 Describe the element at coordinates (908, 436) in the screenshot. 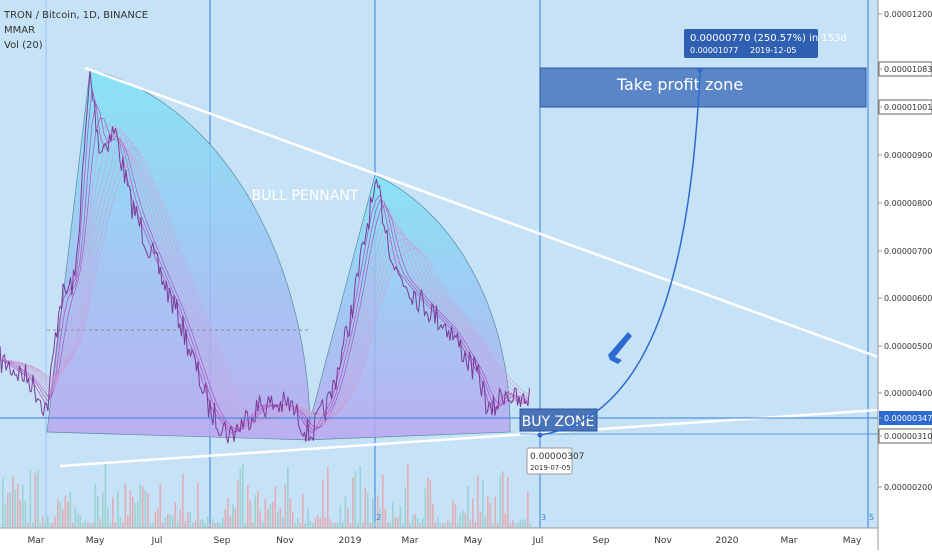

I see `price-label: 0.00000310` at that location.